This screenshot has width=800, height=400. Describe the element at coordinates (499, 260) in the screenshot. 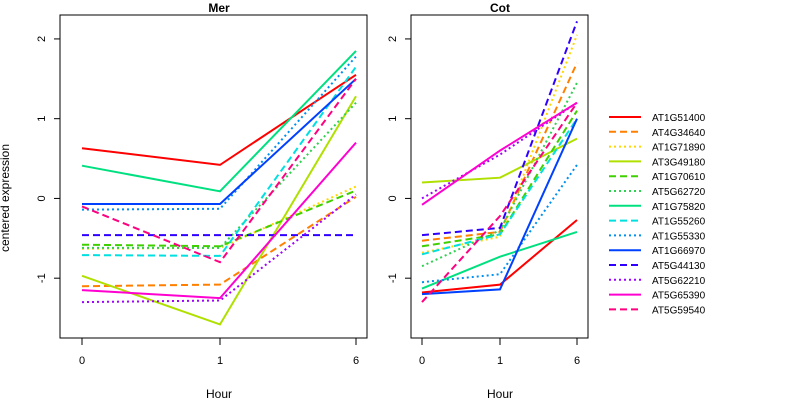

I see `panel-cot-line-at1g75820` at that location.